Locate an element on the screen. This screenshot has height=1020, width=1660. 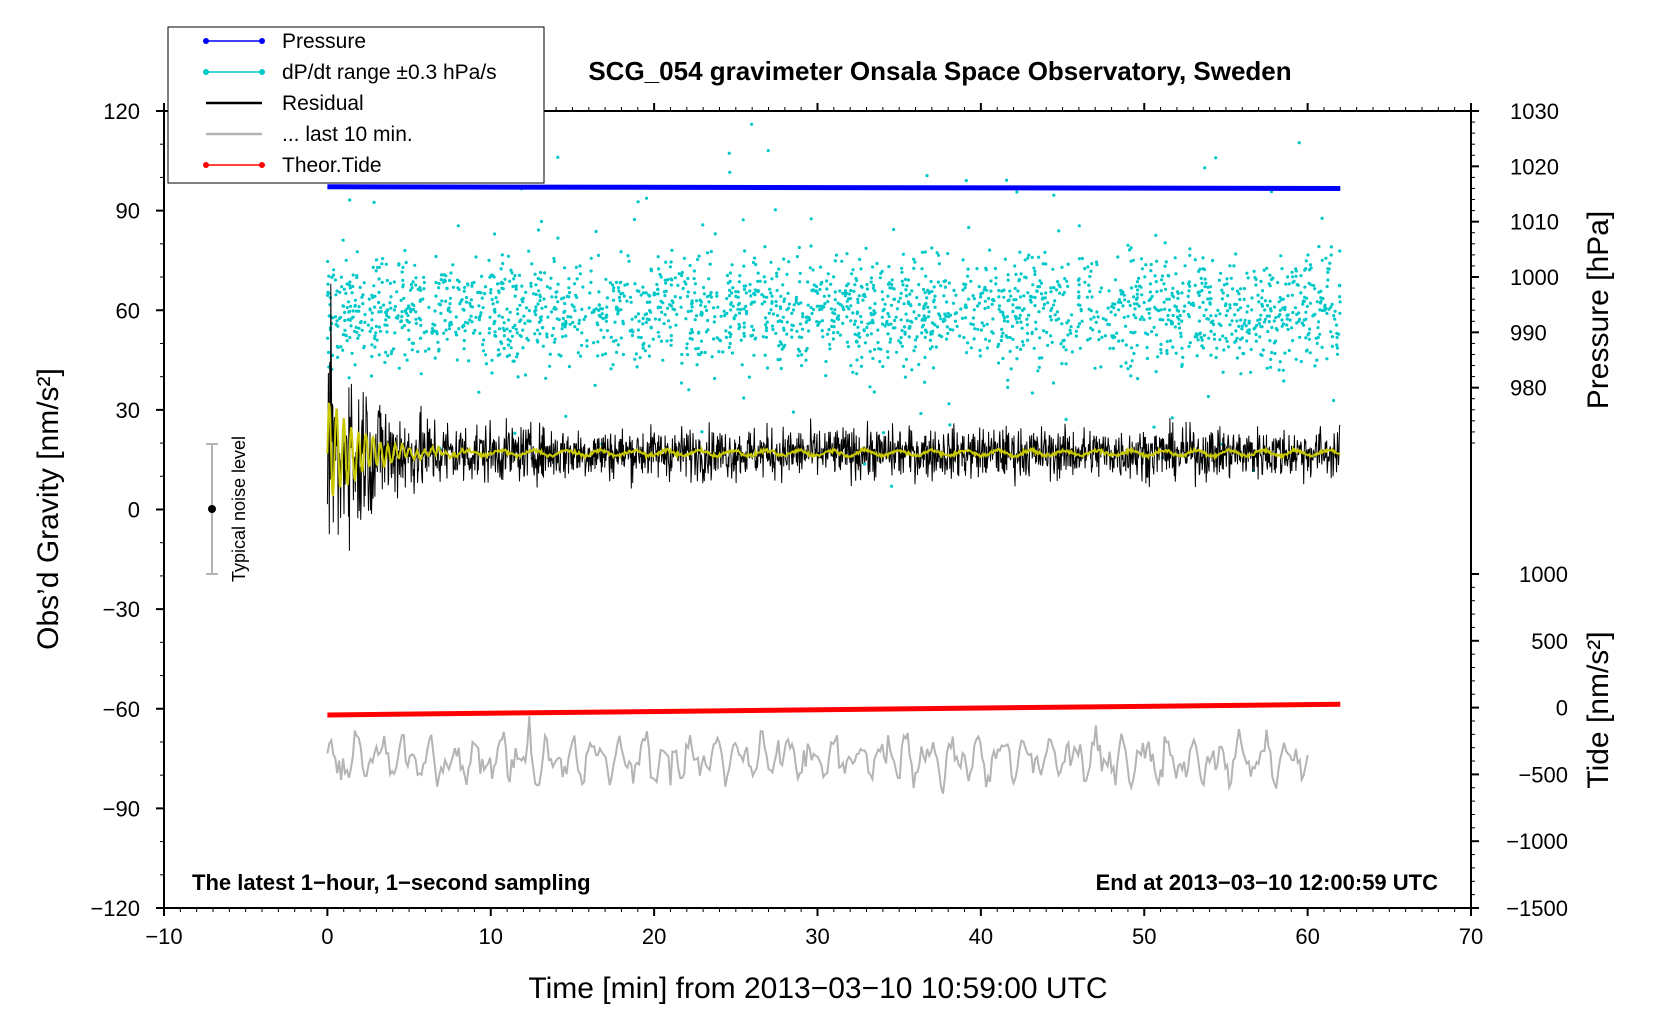
tide-tick-label: −1500 is located at coordinates (1537, 908).